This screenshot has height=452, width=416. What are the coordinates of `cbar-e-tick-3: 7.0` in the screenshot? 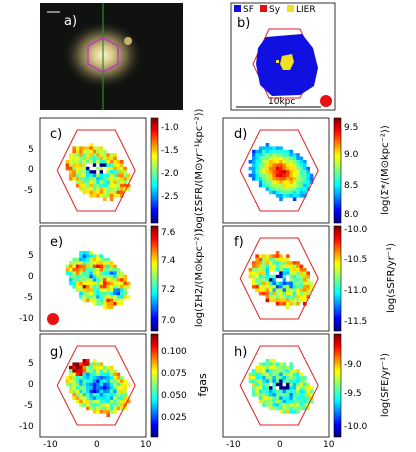 It's located at (168, 321).